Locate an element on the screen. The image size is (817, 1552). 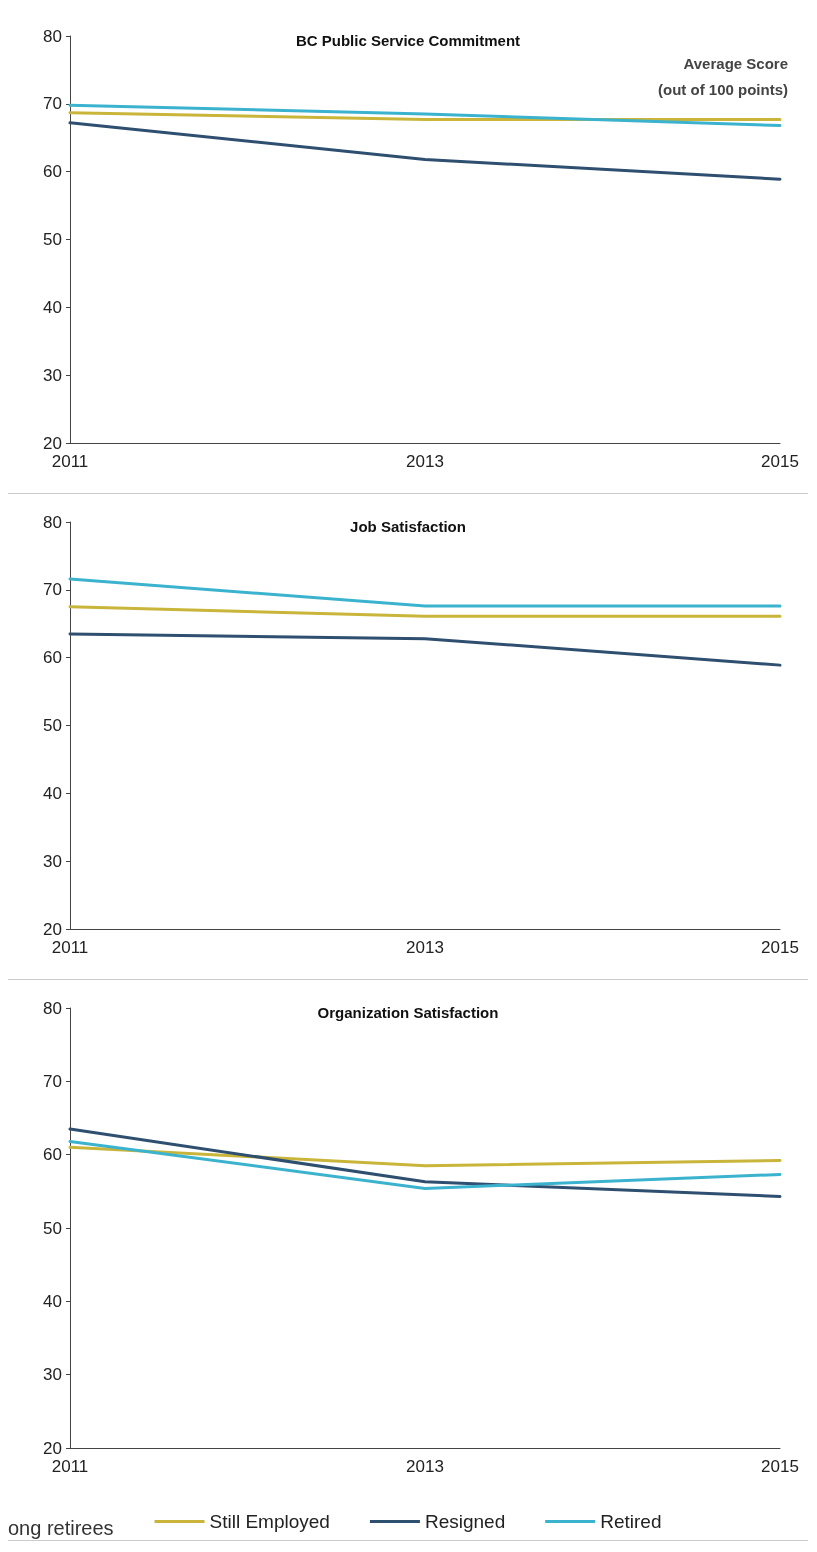
legend-label: Resigned is located at coordinates (465, 1521).